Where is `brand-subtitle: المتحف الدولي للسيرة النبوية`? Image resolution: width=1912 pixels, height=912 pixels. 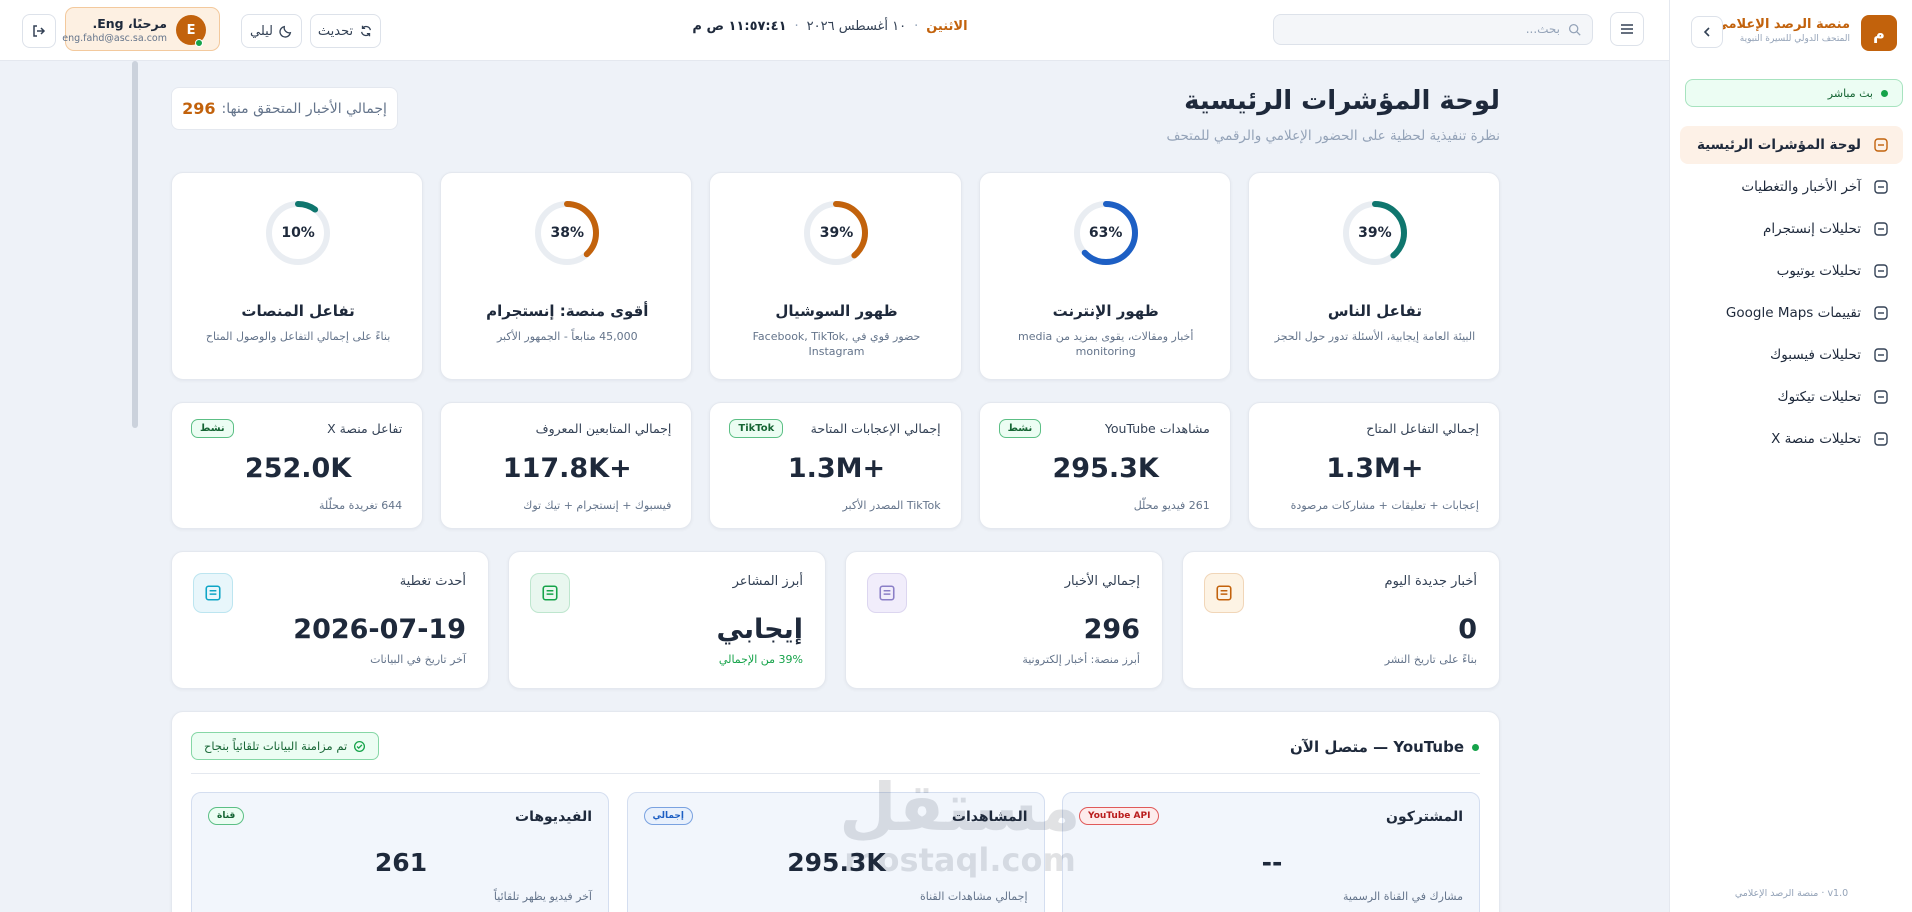 brand-subtitle: المتحف الدولي للسيرة النبوية is located at coordinates (1794, 39).